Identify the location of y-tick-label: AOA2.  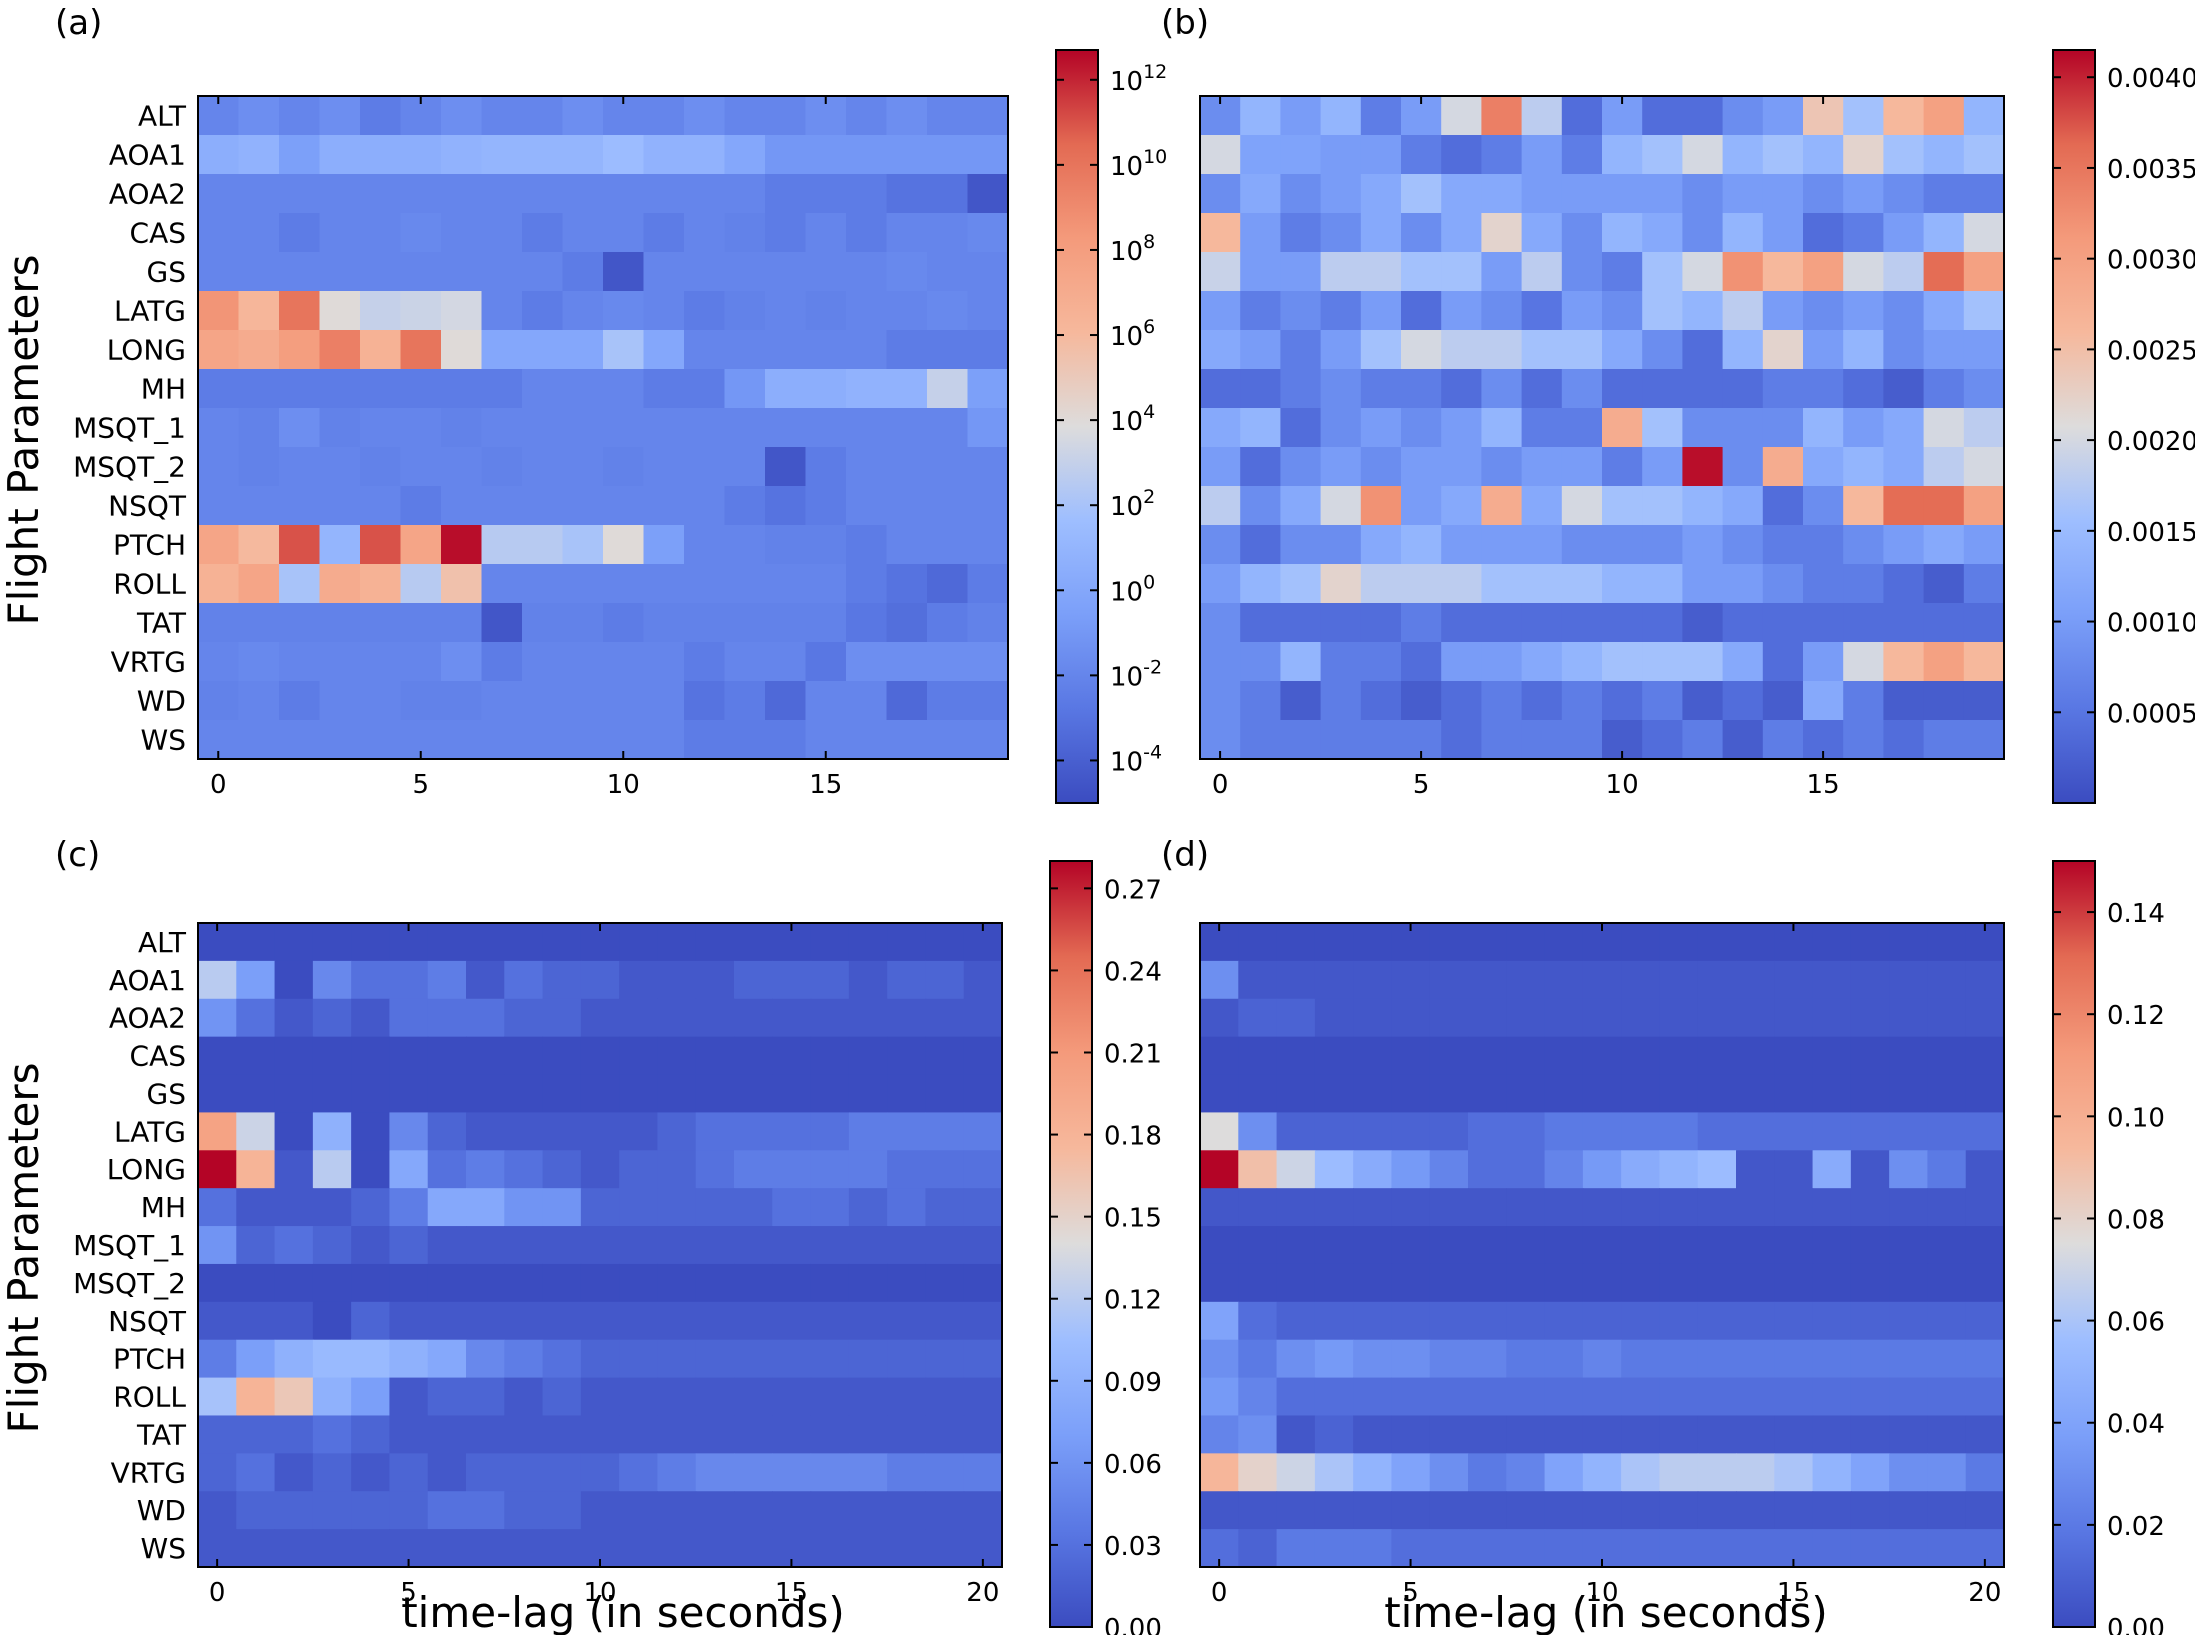
(147, 1018).